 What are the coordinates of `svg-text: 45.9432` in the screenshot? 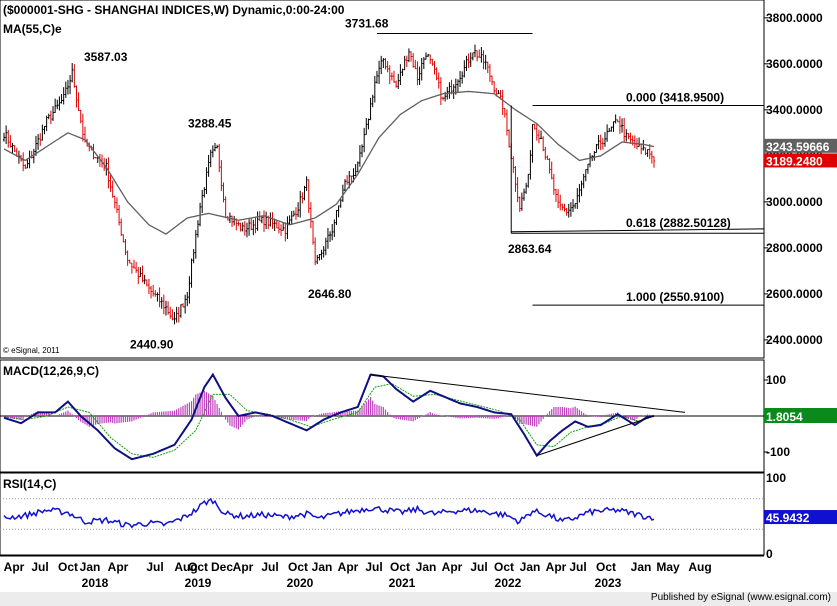 It's located at (788, 518).